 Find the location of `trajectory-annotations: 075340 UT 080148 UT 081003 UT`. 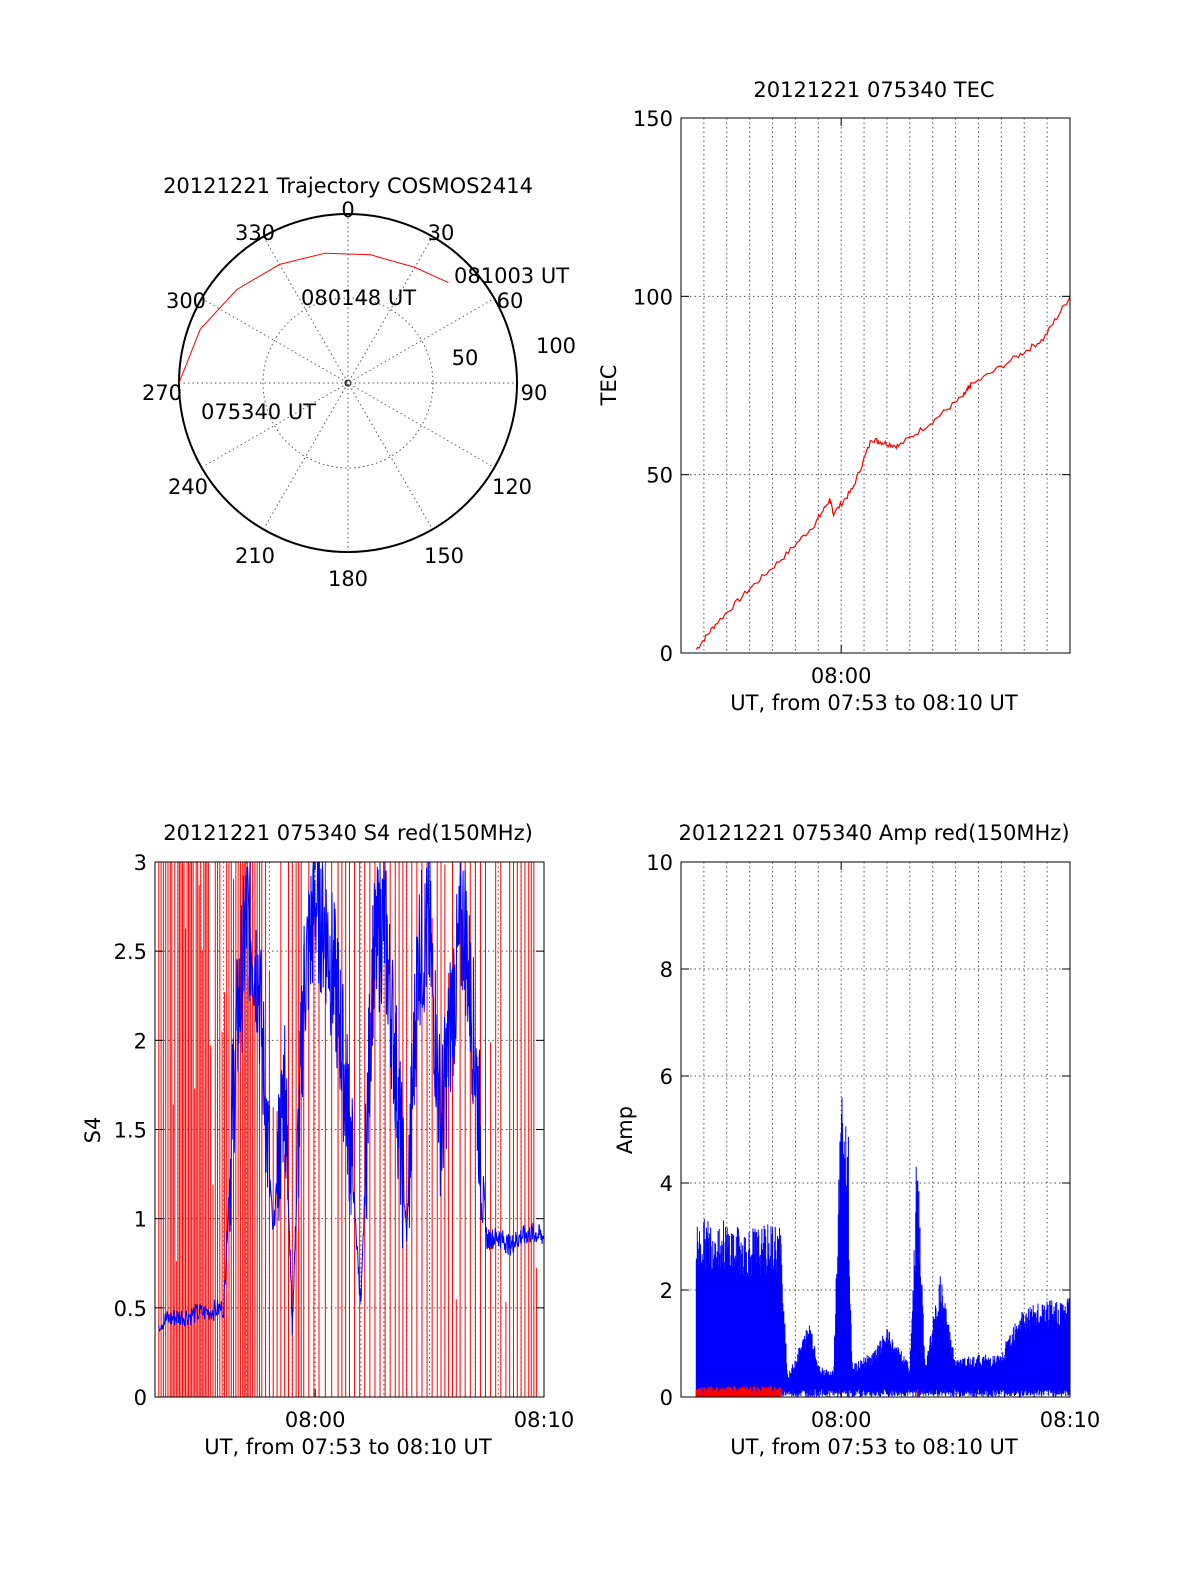

trajectory-annotations: 075340 UT 080148 UT 081003 UT is located at coordinates (385, 344).